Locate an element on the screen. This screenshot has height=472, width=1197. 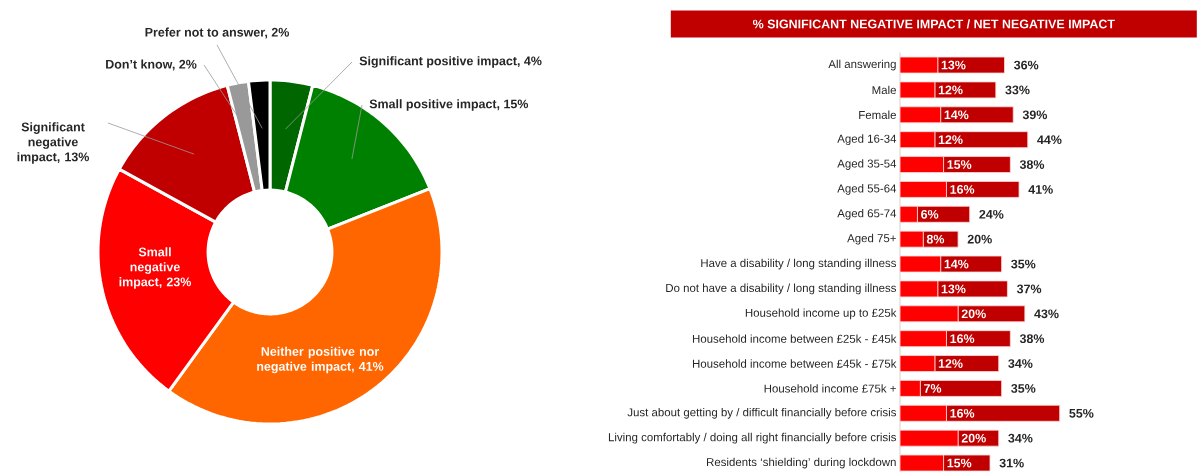
y-tick-label: Living comfortably / doing all right financially before crisis is located at coordinates (752, 438).